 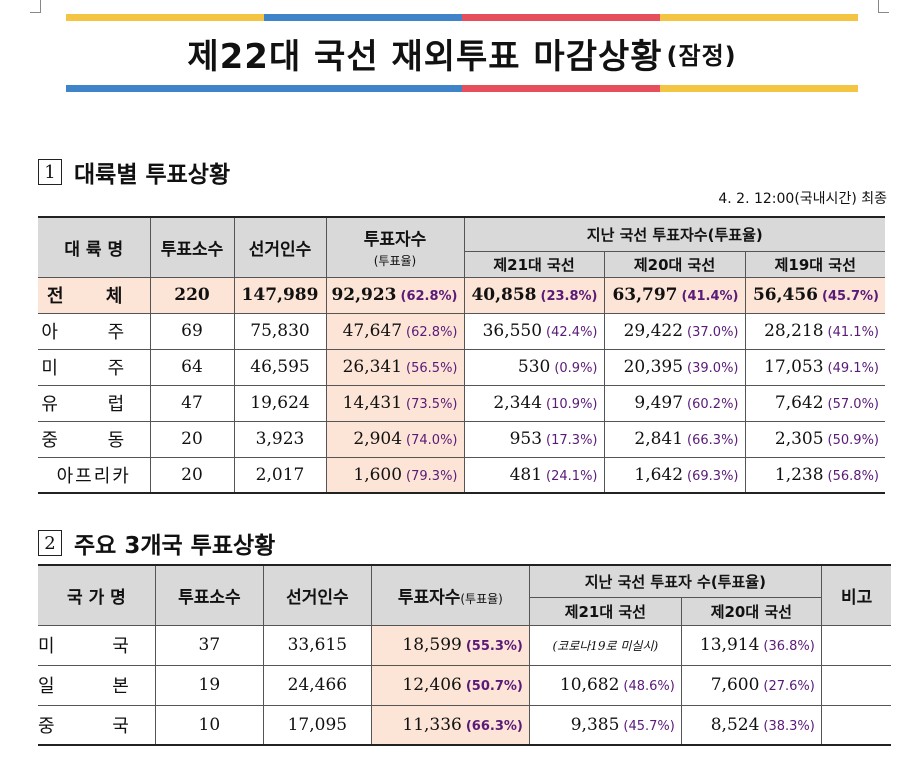 I want to click on row-e21: (코로나19로 미실시), so click(x=605, y=645).